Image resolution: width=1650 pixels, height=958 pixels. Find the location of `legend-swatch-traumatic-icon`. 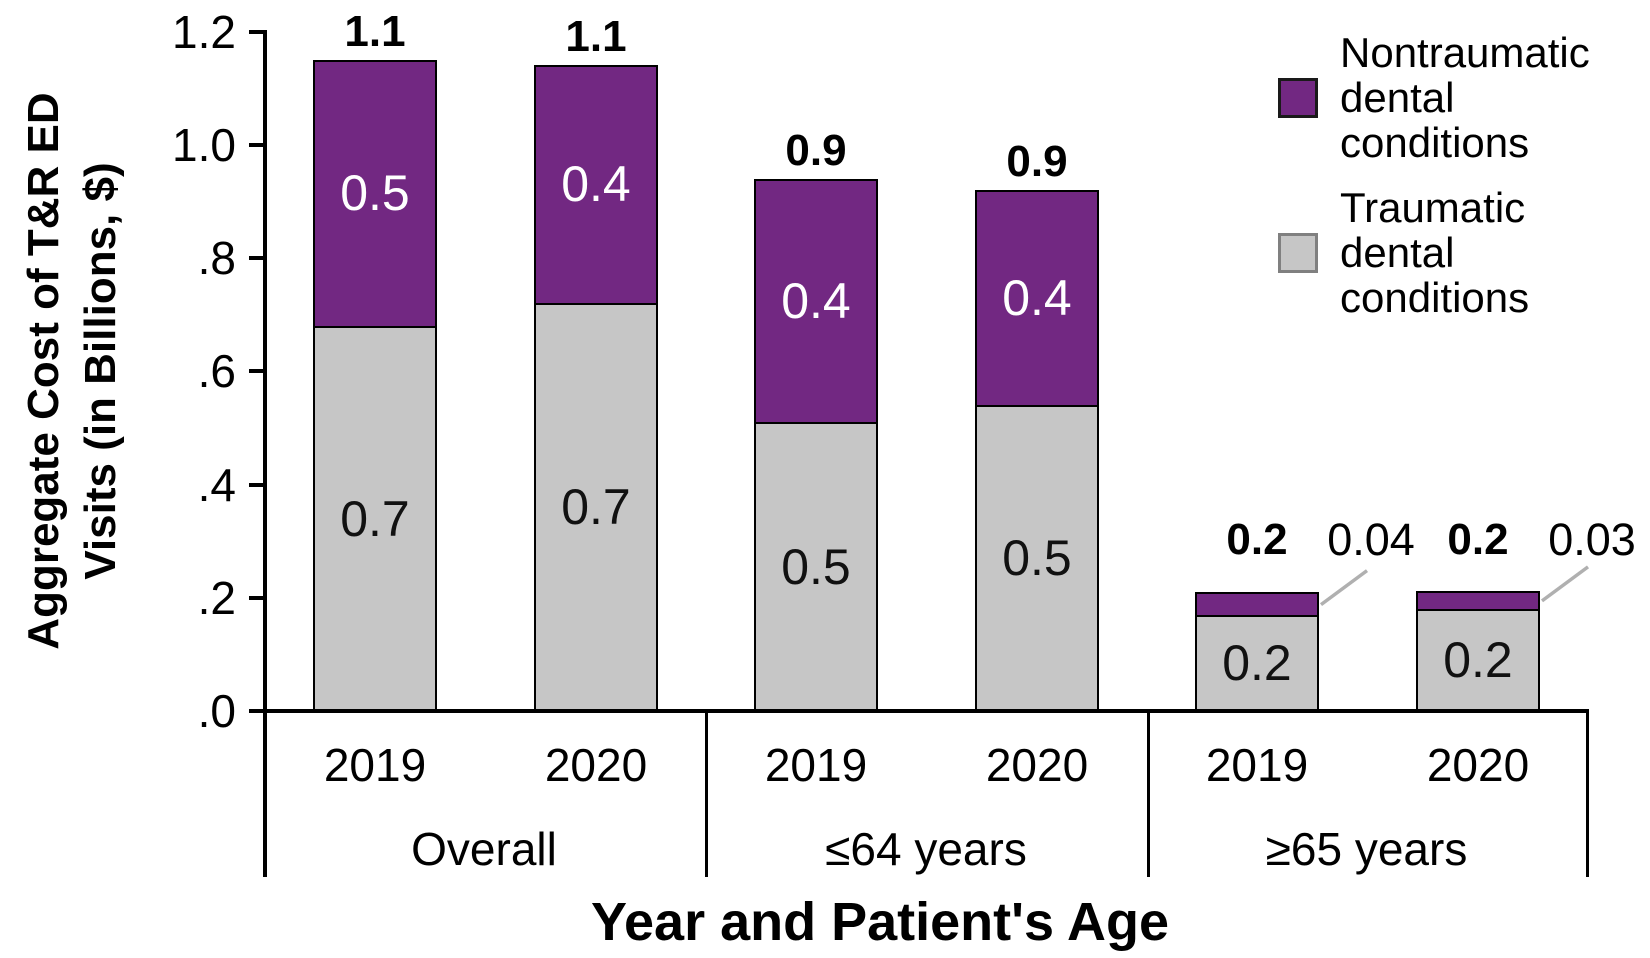

legend-swatch-traumatic-icon is located at coordinates (1298, 252).